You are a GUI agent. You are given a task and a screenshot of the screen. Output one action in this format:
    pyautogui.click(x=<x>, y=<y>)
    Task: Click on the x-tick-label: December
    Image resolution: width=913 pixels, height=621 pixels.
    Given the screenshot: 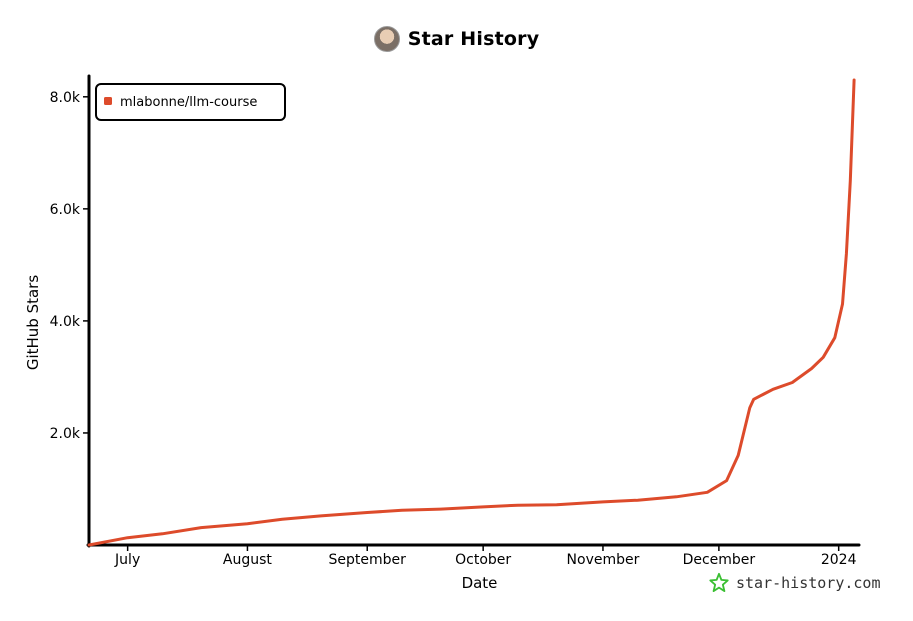 What is the action you would take?
    pyautogui.click(x=719, y=560)
    